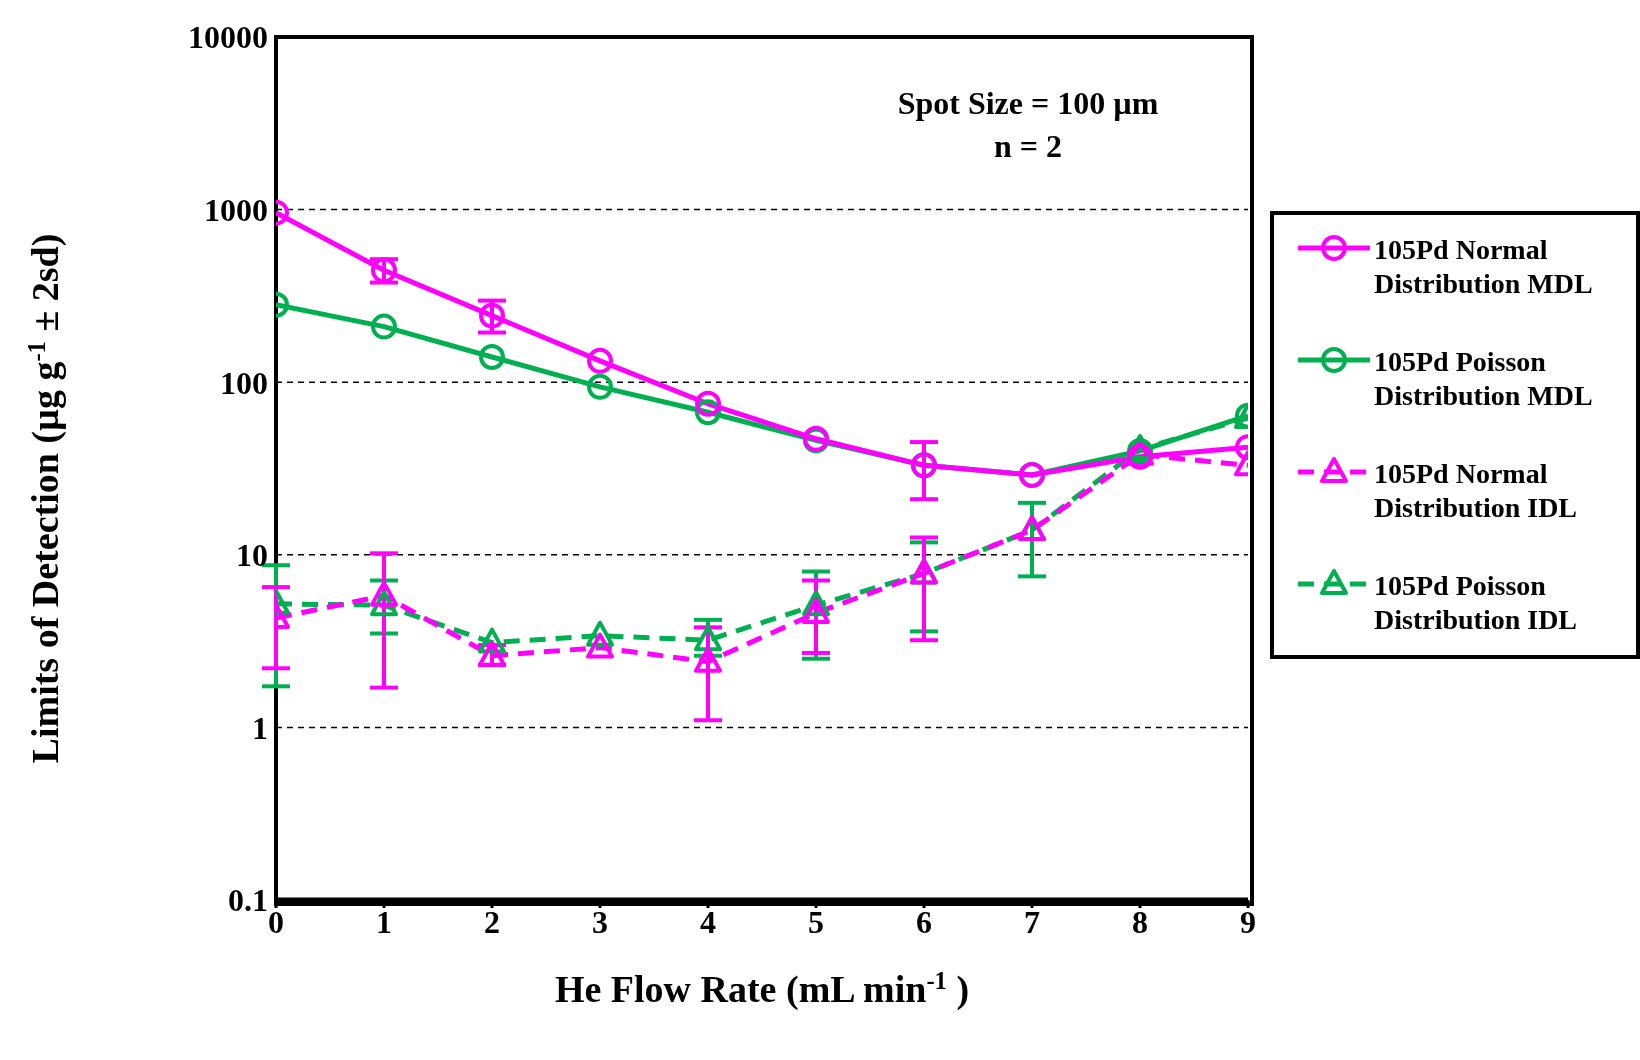 The width and height of the screenshot is (1640, 1060). What do you see at coordinates (1476, 491) in the screenshot?
I see `legend-label: 105Pd Normal Distribution IDL` at bounding box center [1476, 491].